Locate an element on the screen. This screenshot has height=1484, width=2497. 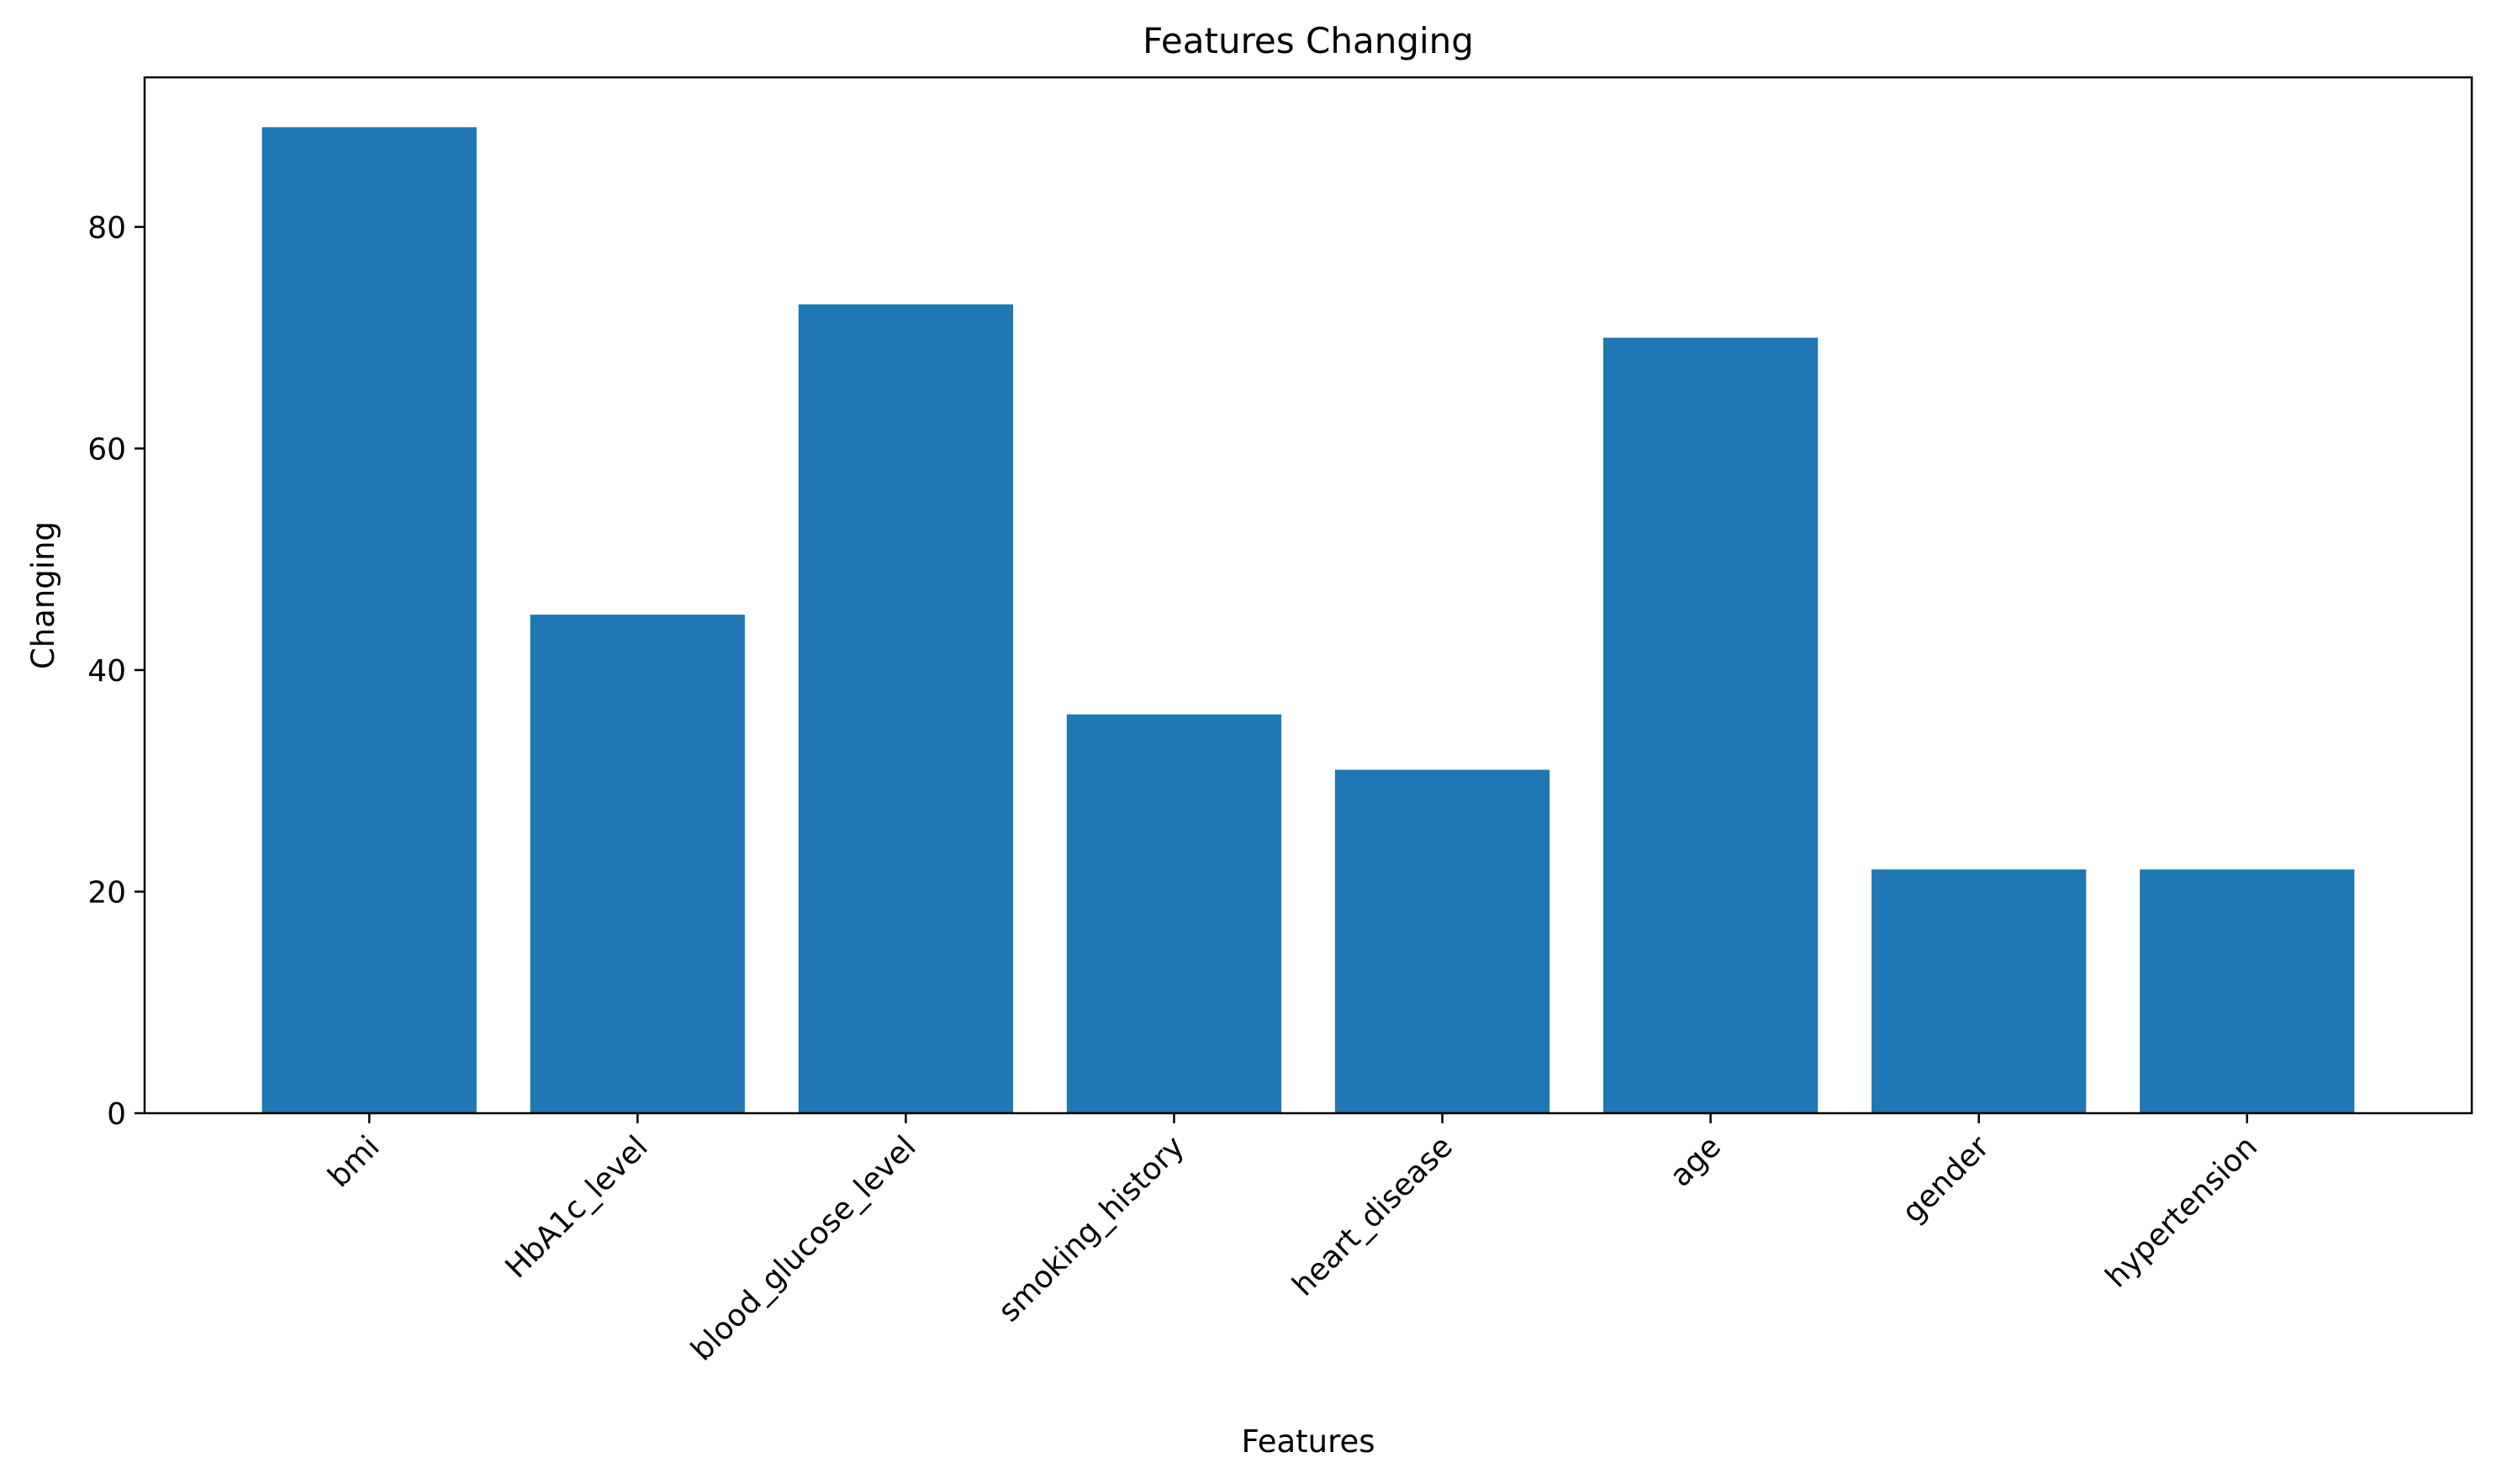
y-axis: 0 20 40 60 80 is located at coordinates (116, 671).